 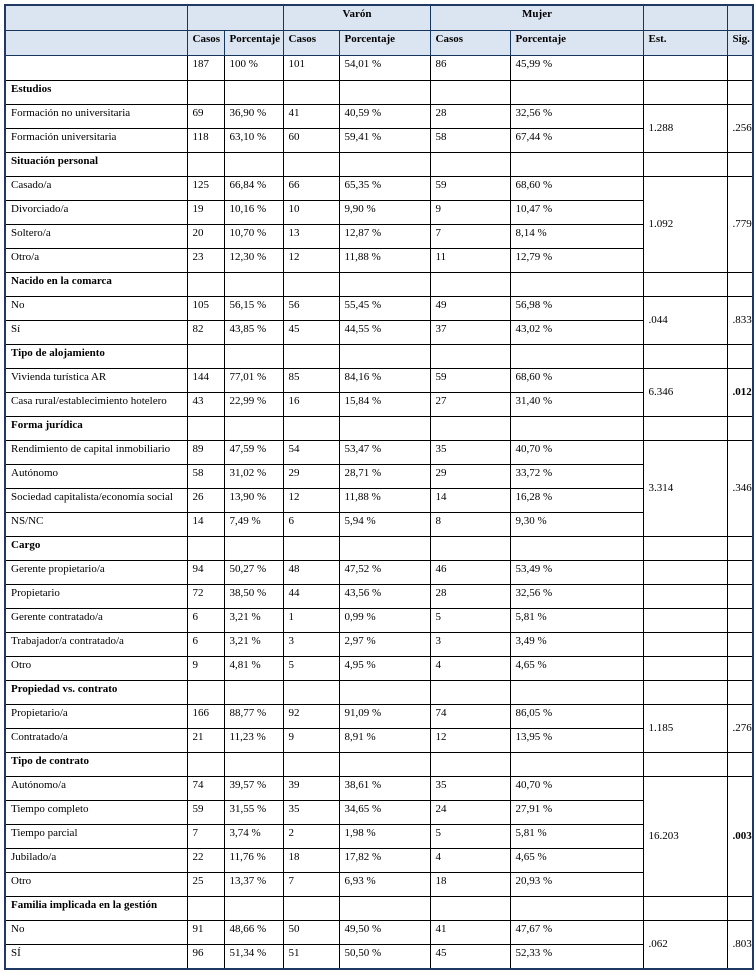 I want to click on total-casos: 187, so click(x=205, y=68).